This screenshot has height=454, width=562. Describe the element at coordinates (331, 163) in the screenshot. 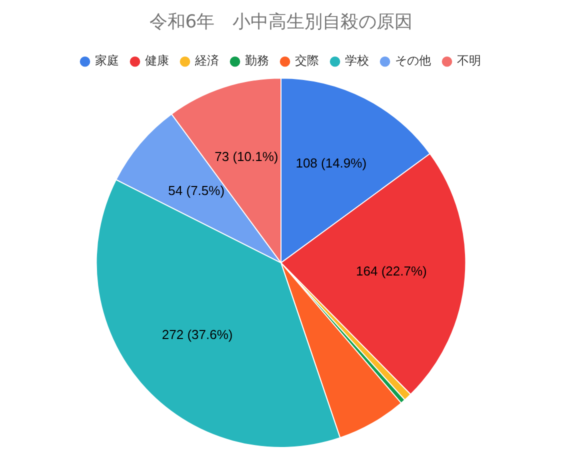

I see `data-label: 108 (14.9%)` at that location.